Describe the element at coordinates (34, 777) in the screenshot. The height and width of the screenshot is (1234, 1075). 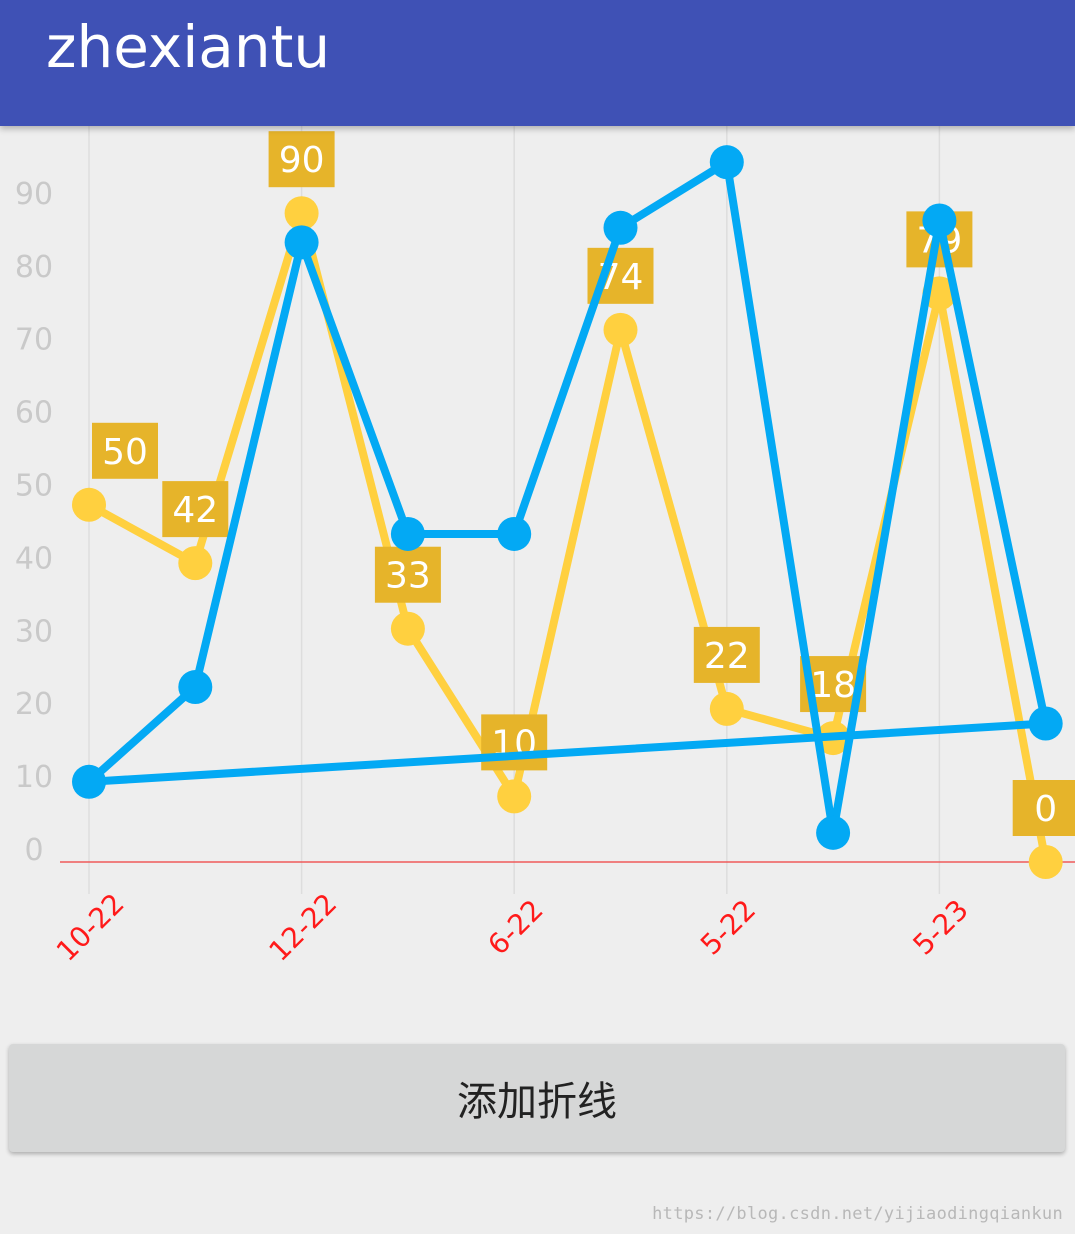
I see `y-tick-label: 10` at that location.